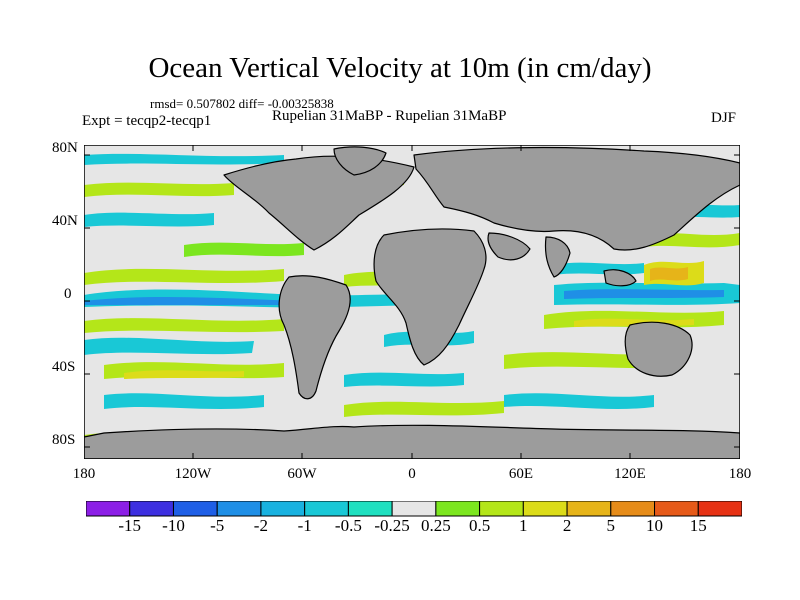 Image resolution: width=800 pixels, height=600 pixels. What do you see at coordinates (173, 525) in the screenshot?
I see `colorbar-label: -10` at bounding box center [173, 525].